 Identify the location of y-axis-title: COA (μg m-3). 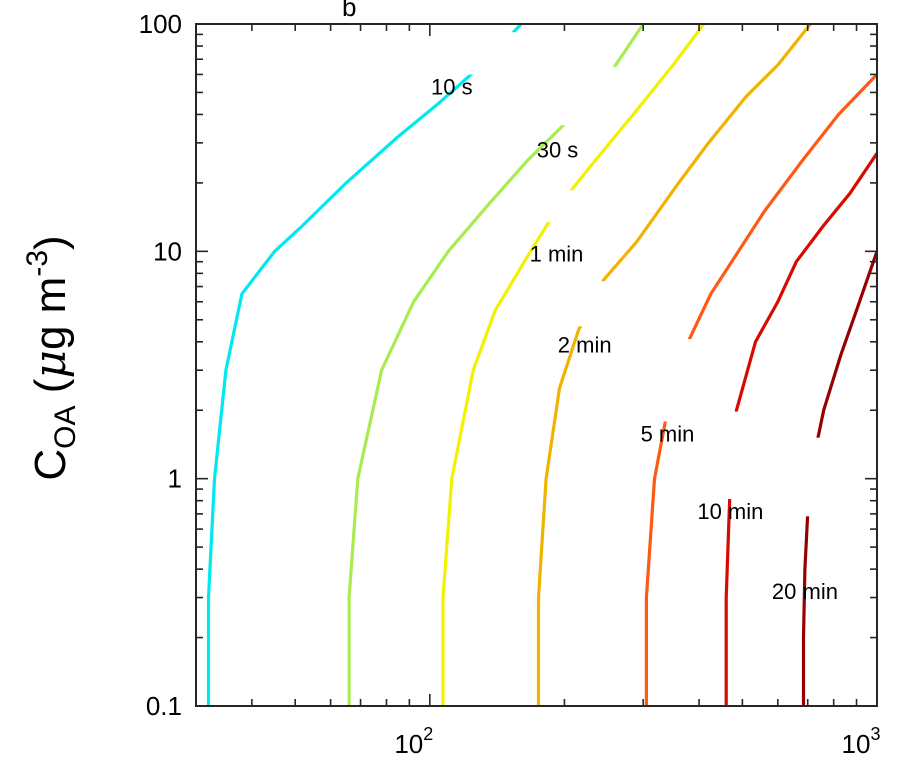
(51, 357).